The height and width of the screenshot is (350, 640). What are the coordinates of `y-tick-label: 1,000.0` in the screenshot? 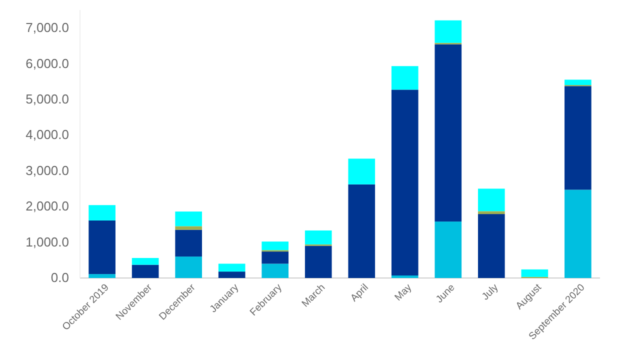 It's located at (47, 242).